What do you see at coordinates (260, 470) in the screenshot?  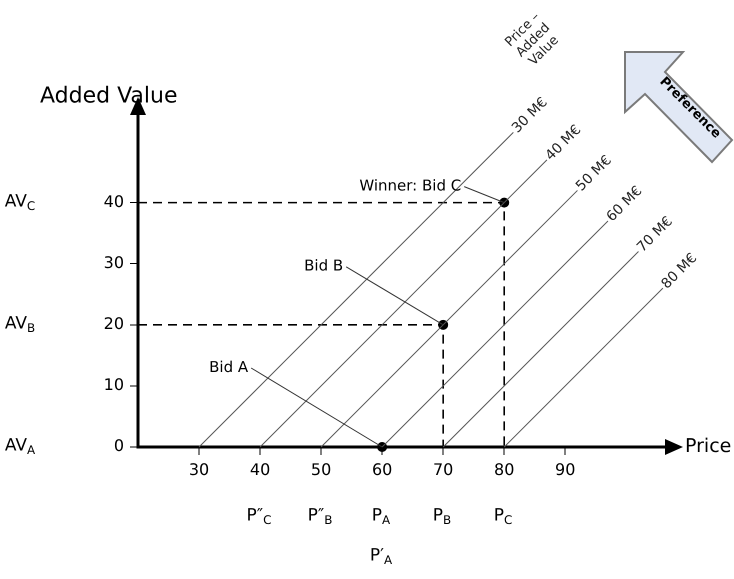 I see `x-tick-label: 40` at bounding box center [260, 470].